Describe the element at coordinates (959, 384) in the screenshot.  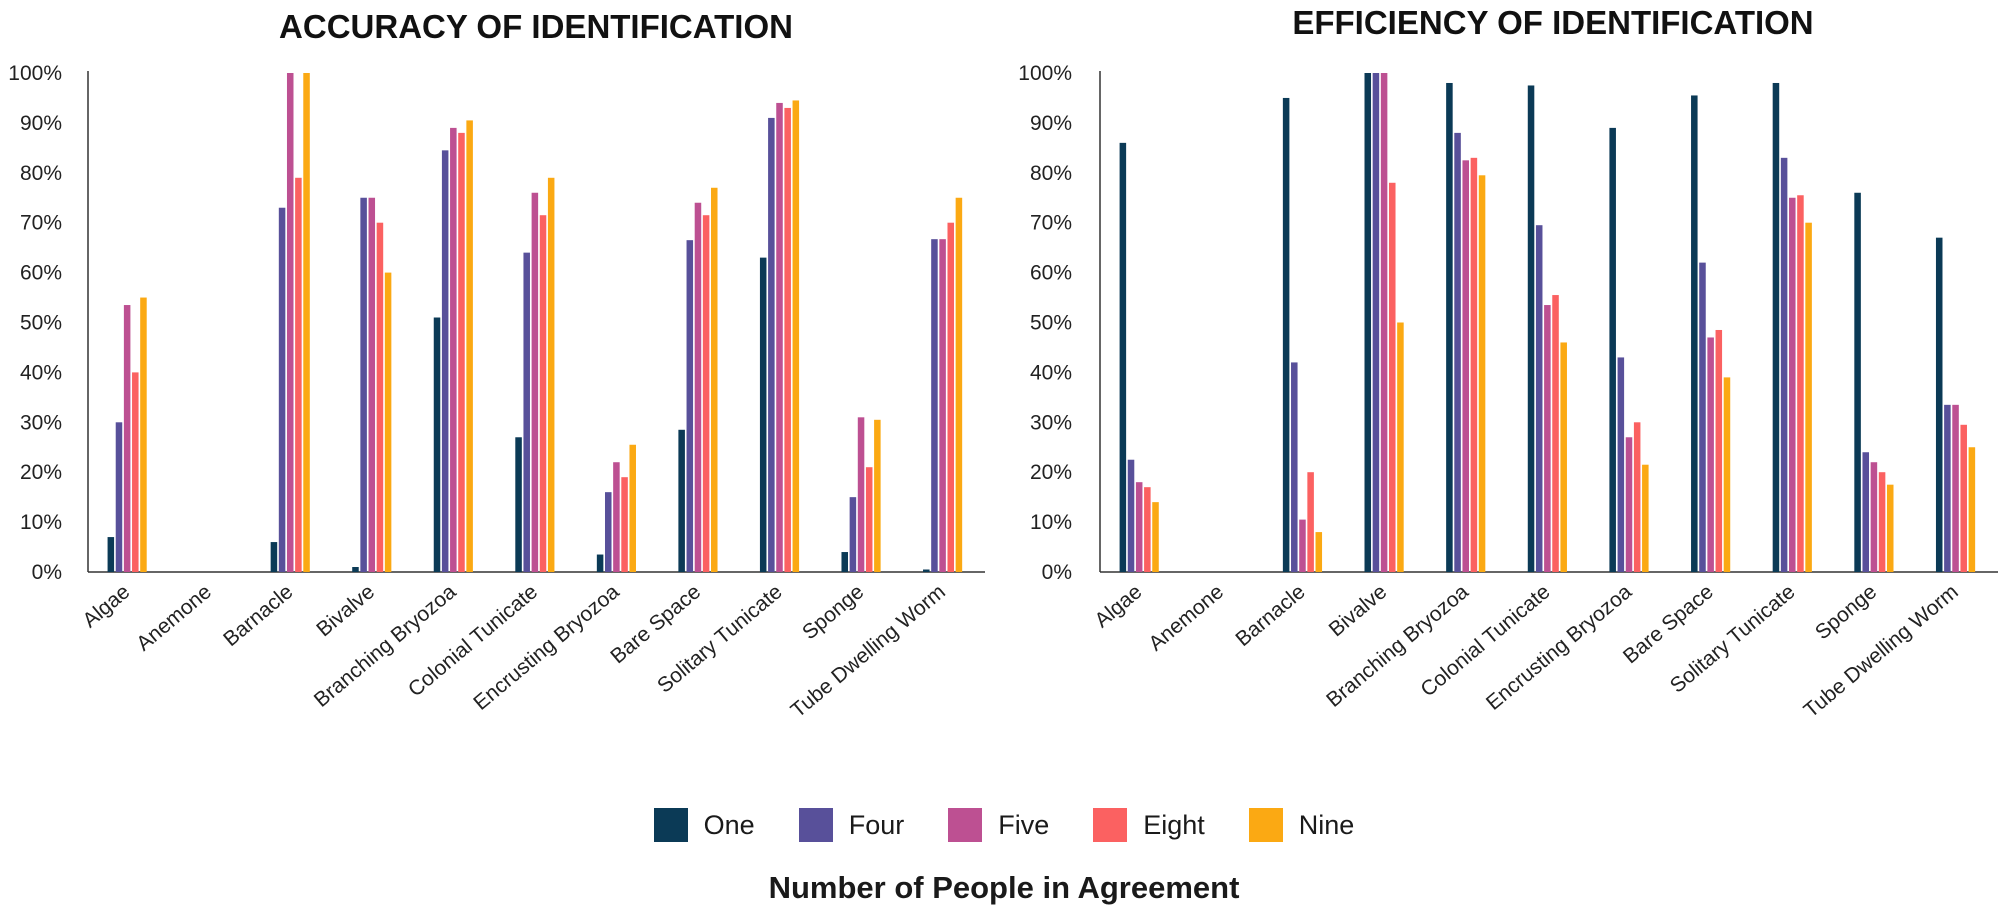
I see `chart1-bar-tube-dwelling-worm-nine` at that location.